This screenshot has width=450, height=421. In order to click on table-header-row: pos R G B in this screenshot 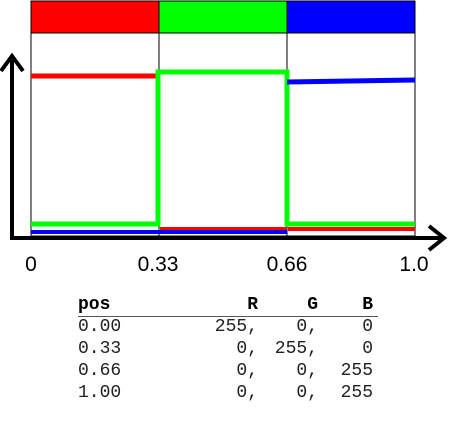, I will do `click(228, 305)`.